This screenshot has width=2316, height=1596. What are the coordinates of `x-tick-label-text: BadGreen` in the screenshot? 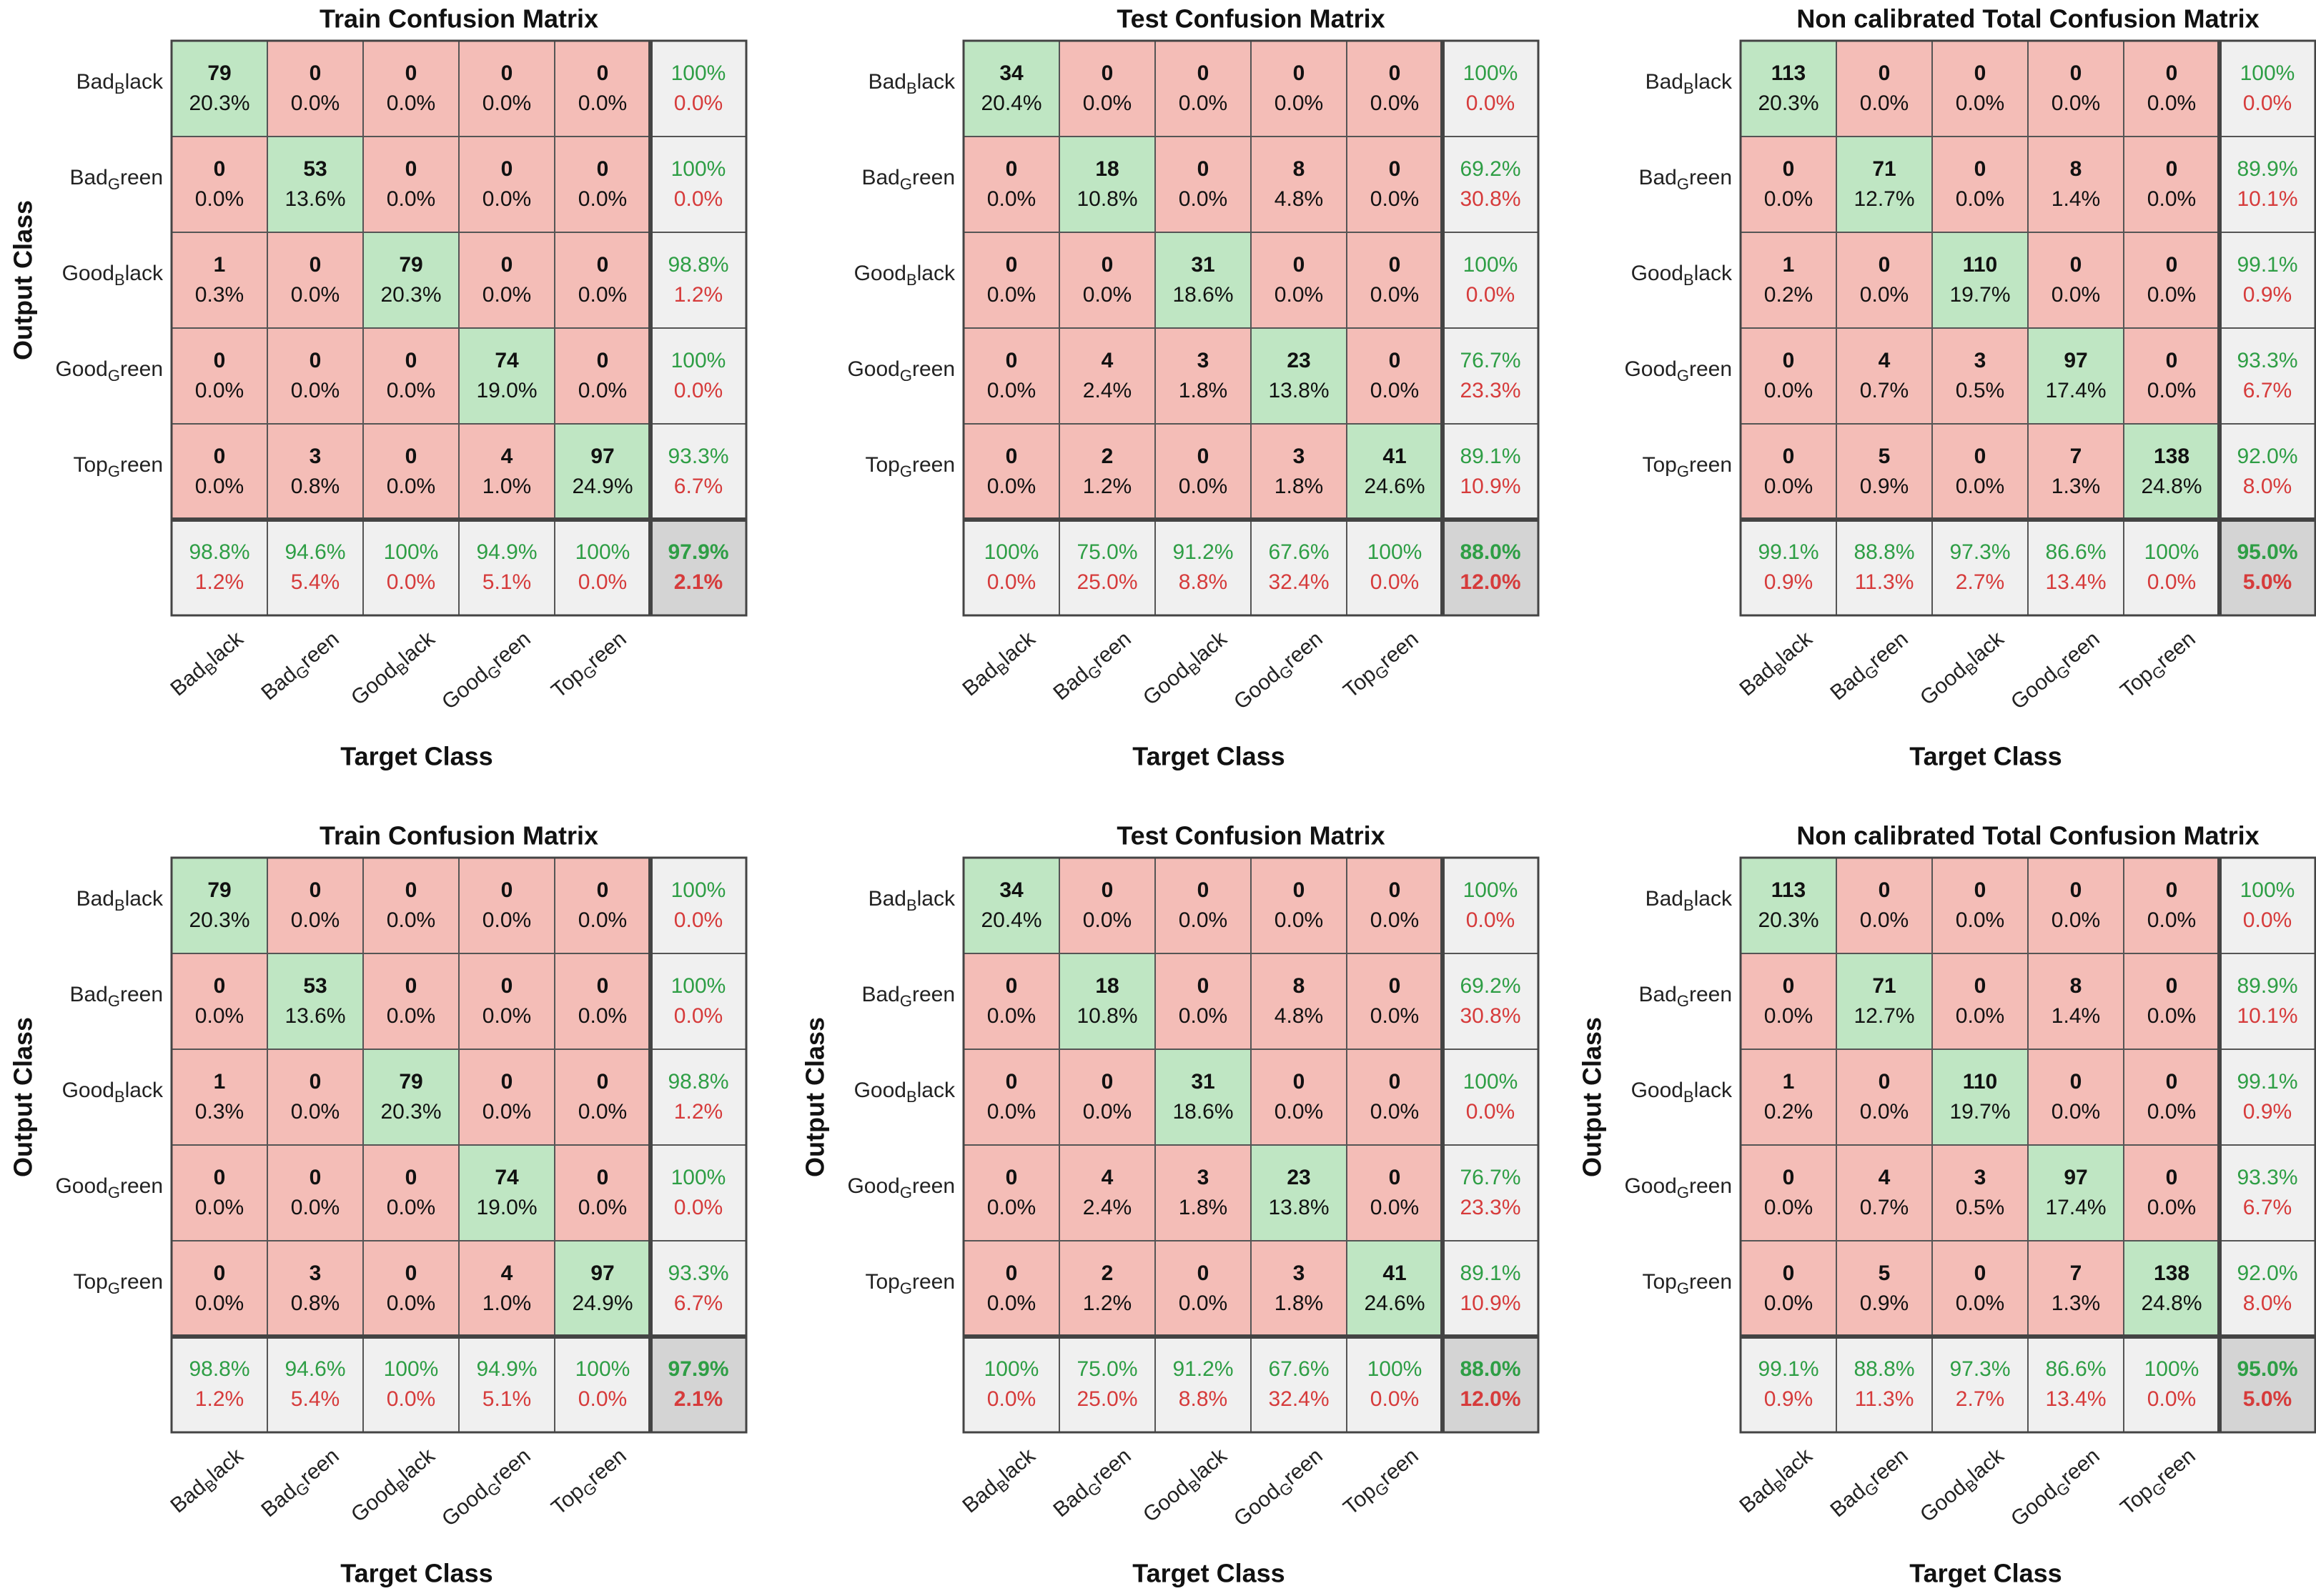 It's located at (301, 667).